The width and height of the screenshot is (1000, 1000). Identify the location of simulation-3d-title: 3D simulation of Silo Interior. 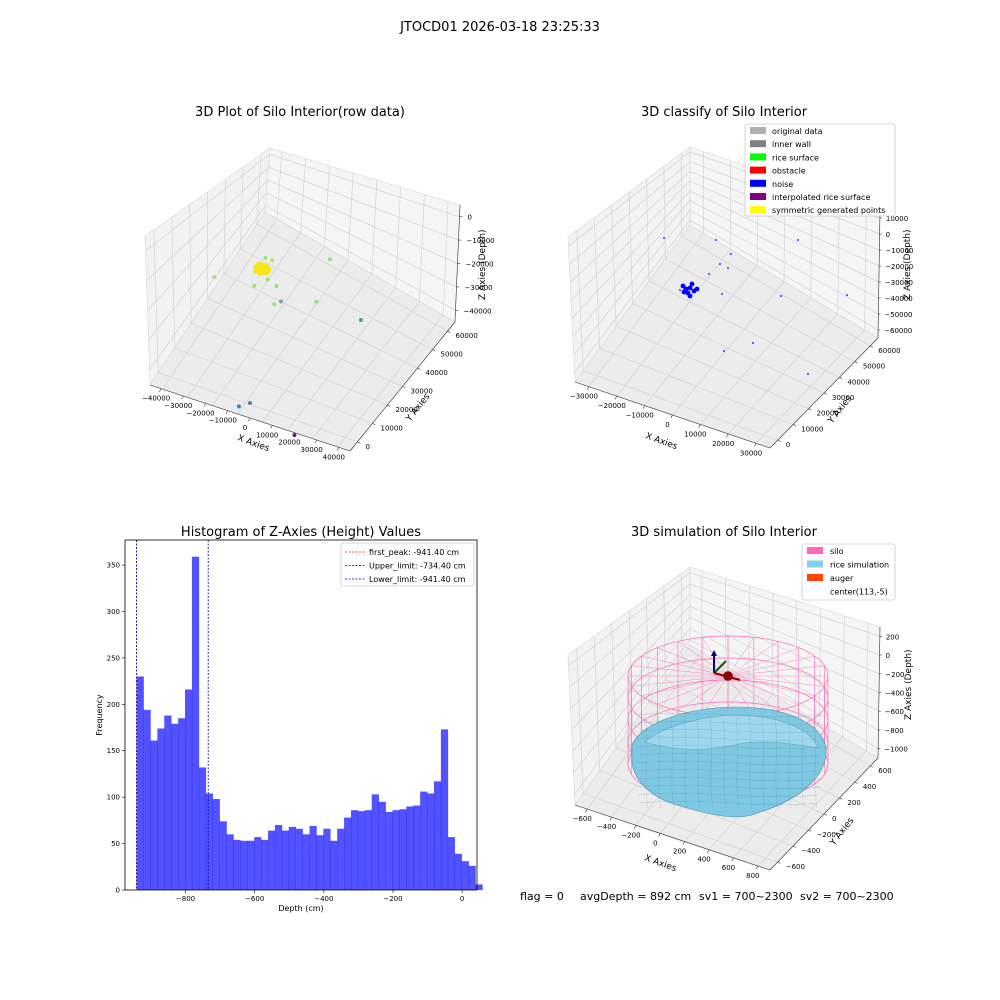
(724, 532).